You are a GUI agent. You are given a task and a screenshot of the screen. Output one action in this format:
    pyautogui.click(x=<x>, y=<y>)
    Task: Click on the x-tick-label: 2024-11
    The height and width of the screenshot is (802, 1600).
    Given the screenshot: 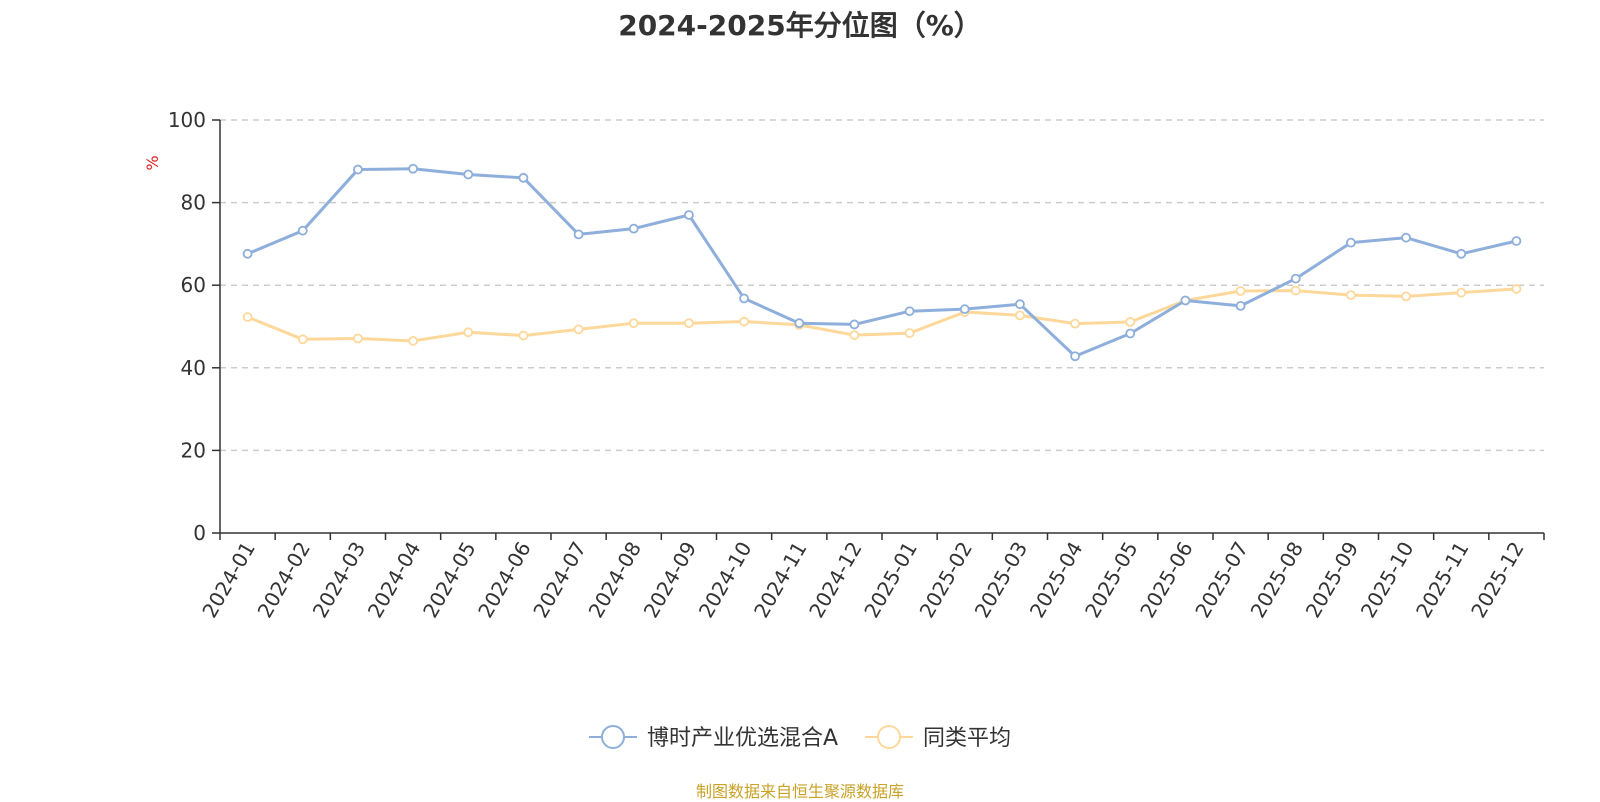 What is the action you would take?
    pyautogui.click(x=780, y=580)
    